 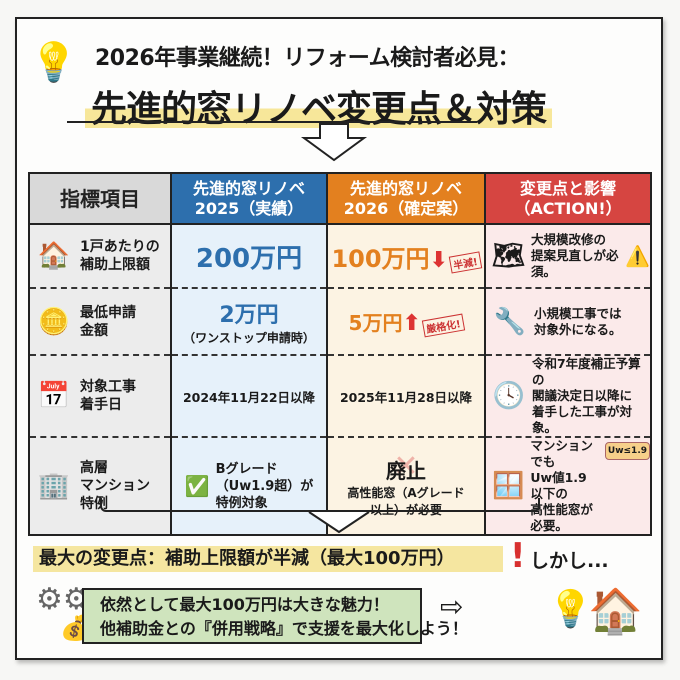 What do you see at coordinates (197, 486) in the screenshot?
I see `check-icon: ✅` at bounding box center [197, 486].